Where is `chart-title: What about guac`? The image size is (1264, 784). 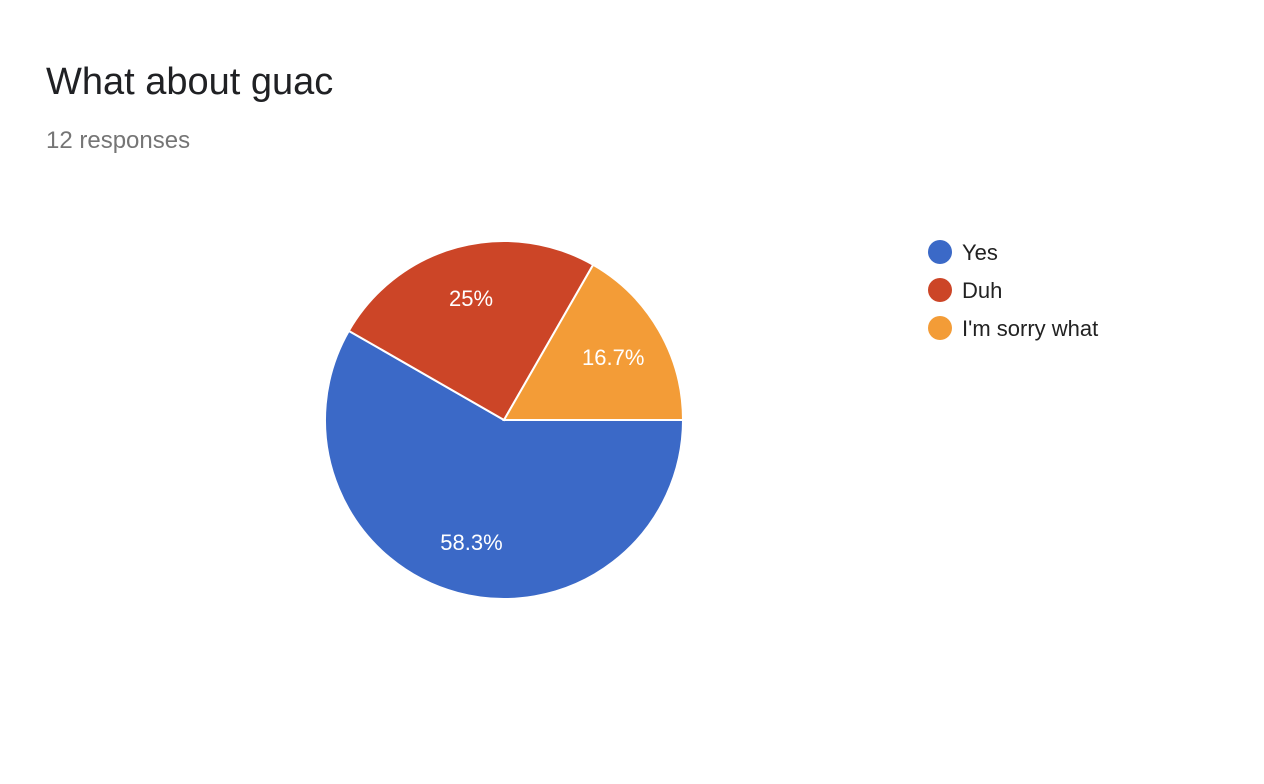
chart-title: What about guac is located at coordinates (190, 82).